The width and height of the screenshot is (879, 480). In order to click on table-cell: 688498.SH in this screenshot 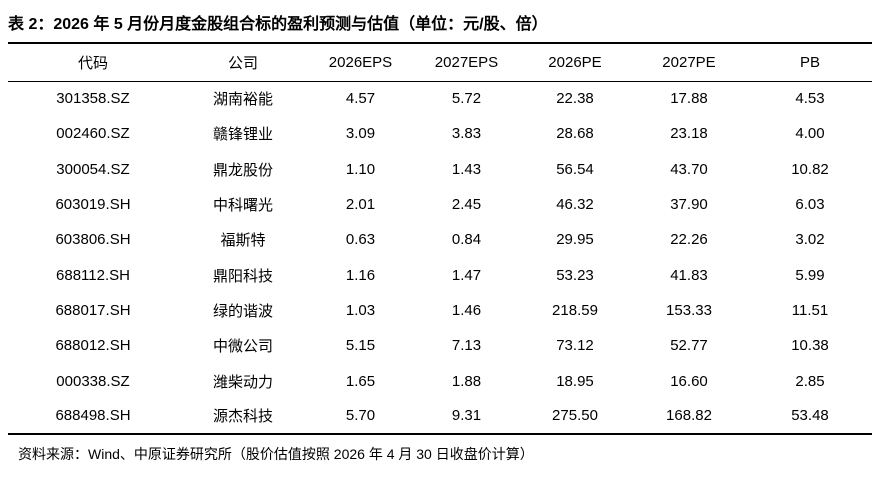, I will do `click(93, 416)`.